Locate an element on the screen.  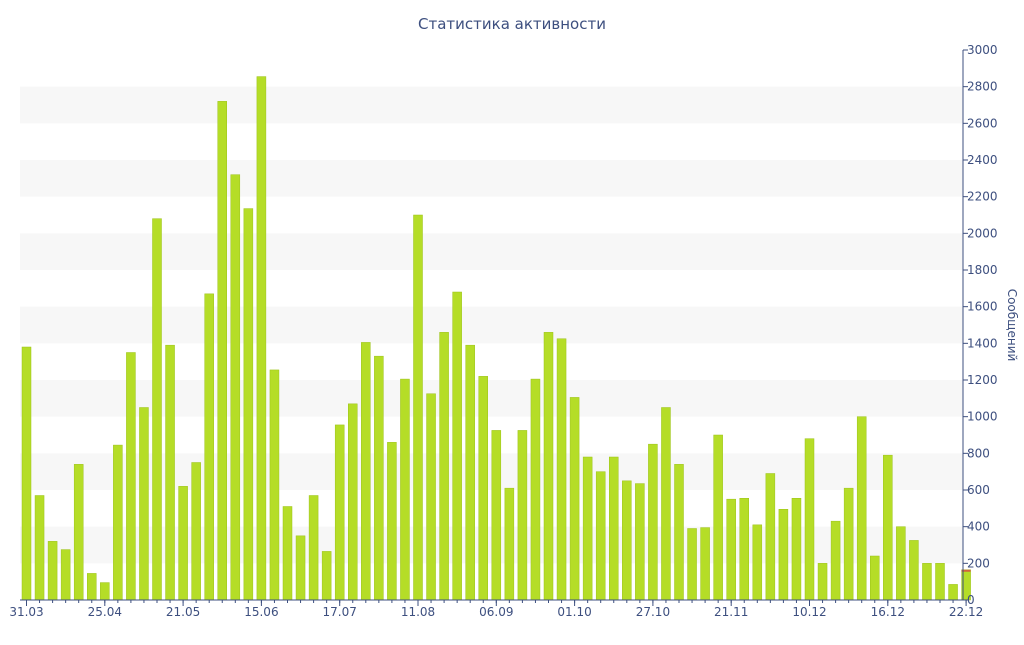
x-tick-label: 06.09 is located at coordinates (496, 612).